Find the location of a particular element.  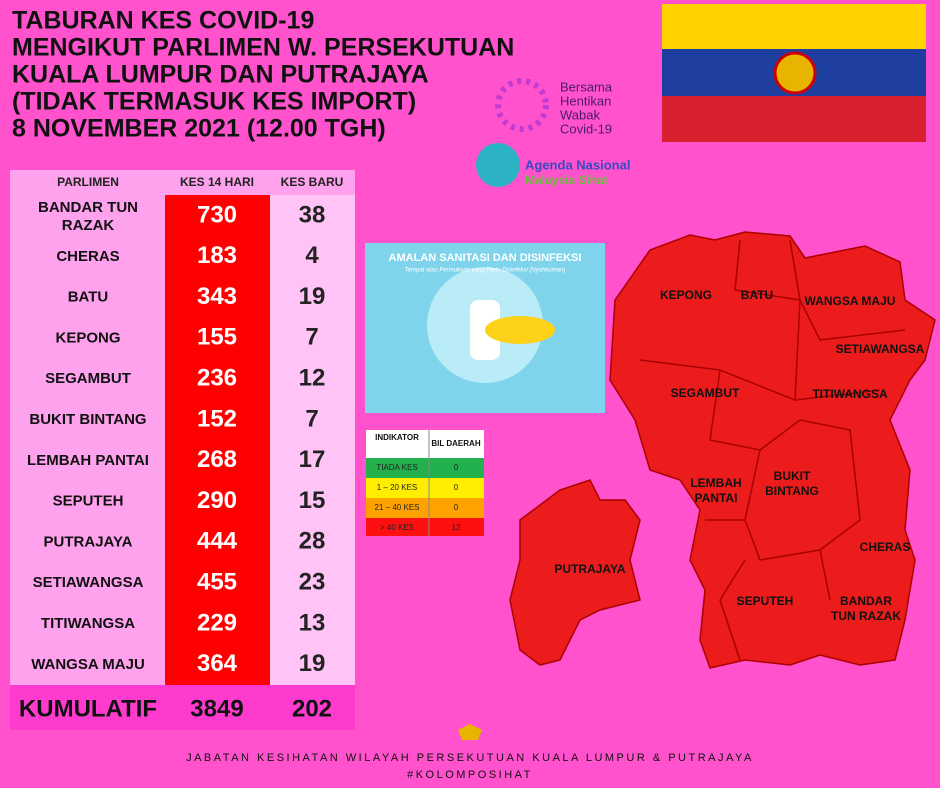

kes-14-hari: 730 is located at coordinates (217, 214).